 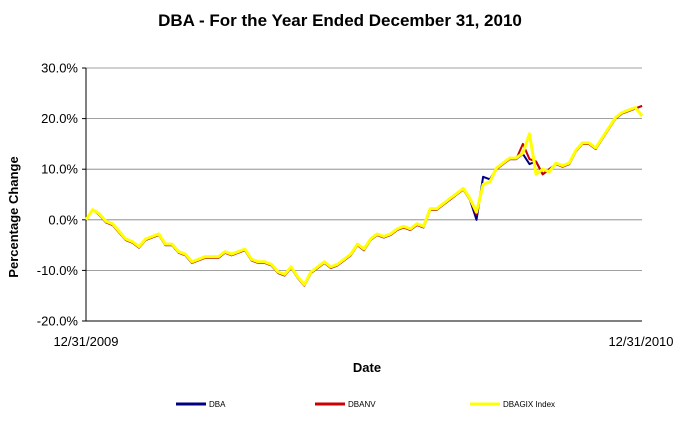 I want to click on y-tick-label-4: -10.0%, so click(x=58, y=270).